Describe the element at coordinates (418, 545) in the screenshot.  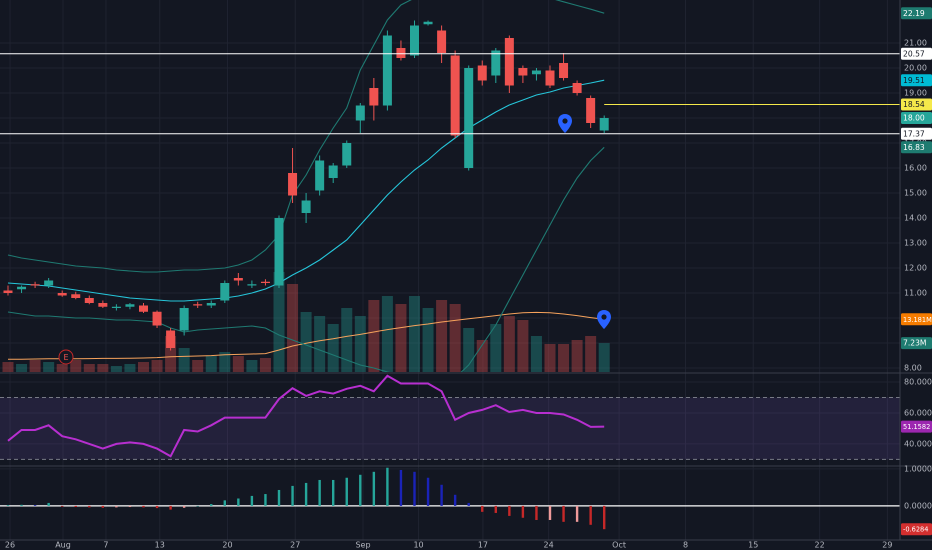
I see `x-tick-label: 10` at that location.